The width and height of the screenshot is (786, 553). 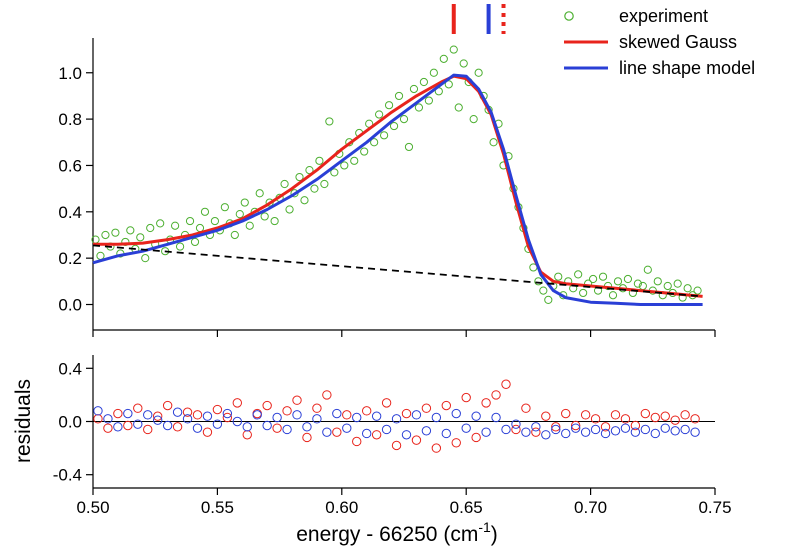 What do you see at coordinates (70, 305) in the screenshot?
I see `top-y-tick-label: 0.0` at bounding box center [70, 305].